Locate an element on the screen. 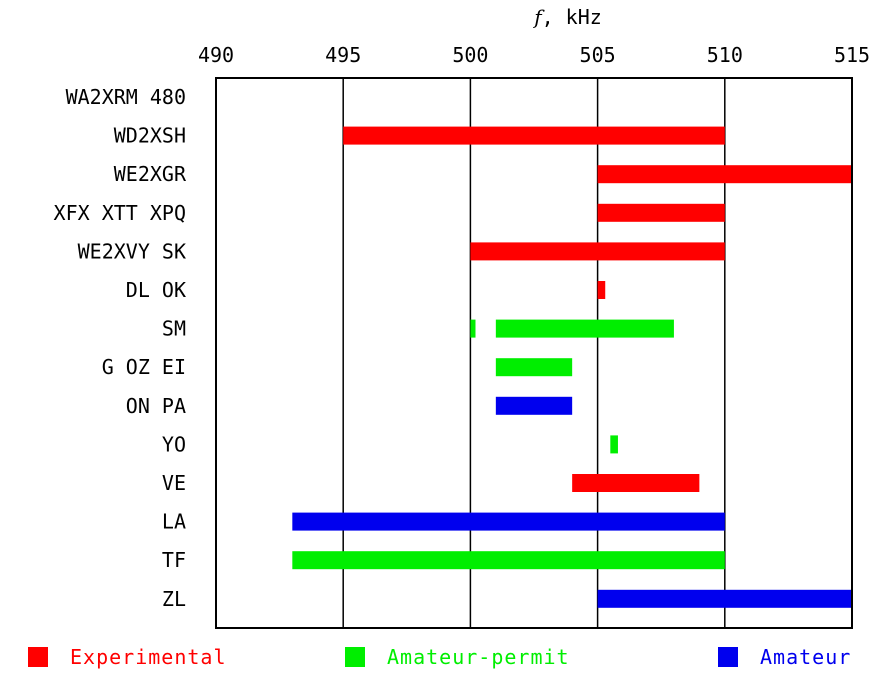 This screenshot has width=876, height=695. x-axis-title: f, kHz is located at coordinates (567, 17).